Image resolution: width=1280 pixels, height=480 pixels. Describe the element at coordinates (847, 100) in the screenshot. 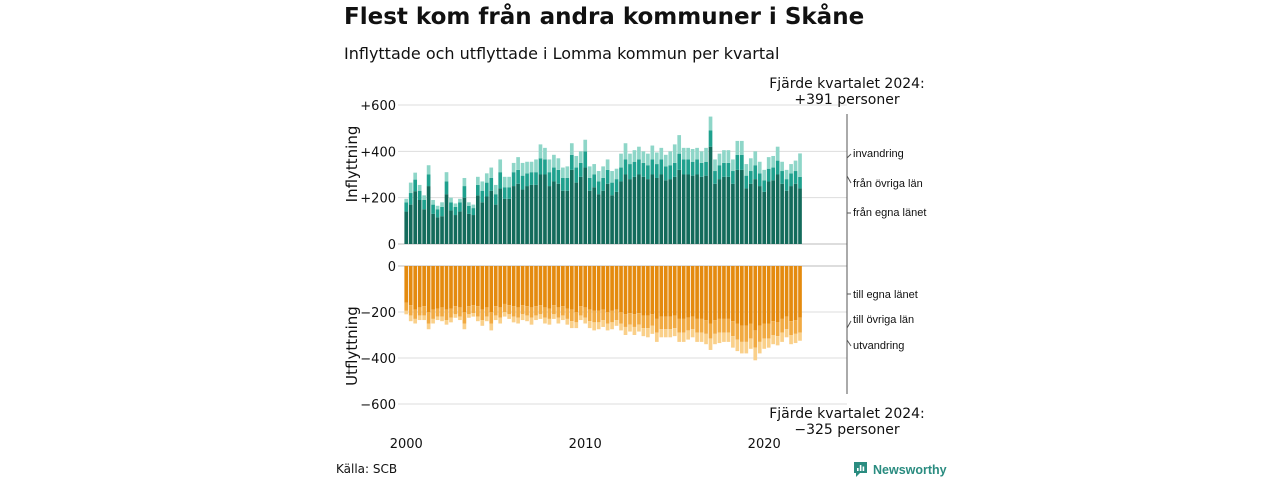

I see `annotation-top-line2: +391 personer` at that location.